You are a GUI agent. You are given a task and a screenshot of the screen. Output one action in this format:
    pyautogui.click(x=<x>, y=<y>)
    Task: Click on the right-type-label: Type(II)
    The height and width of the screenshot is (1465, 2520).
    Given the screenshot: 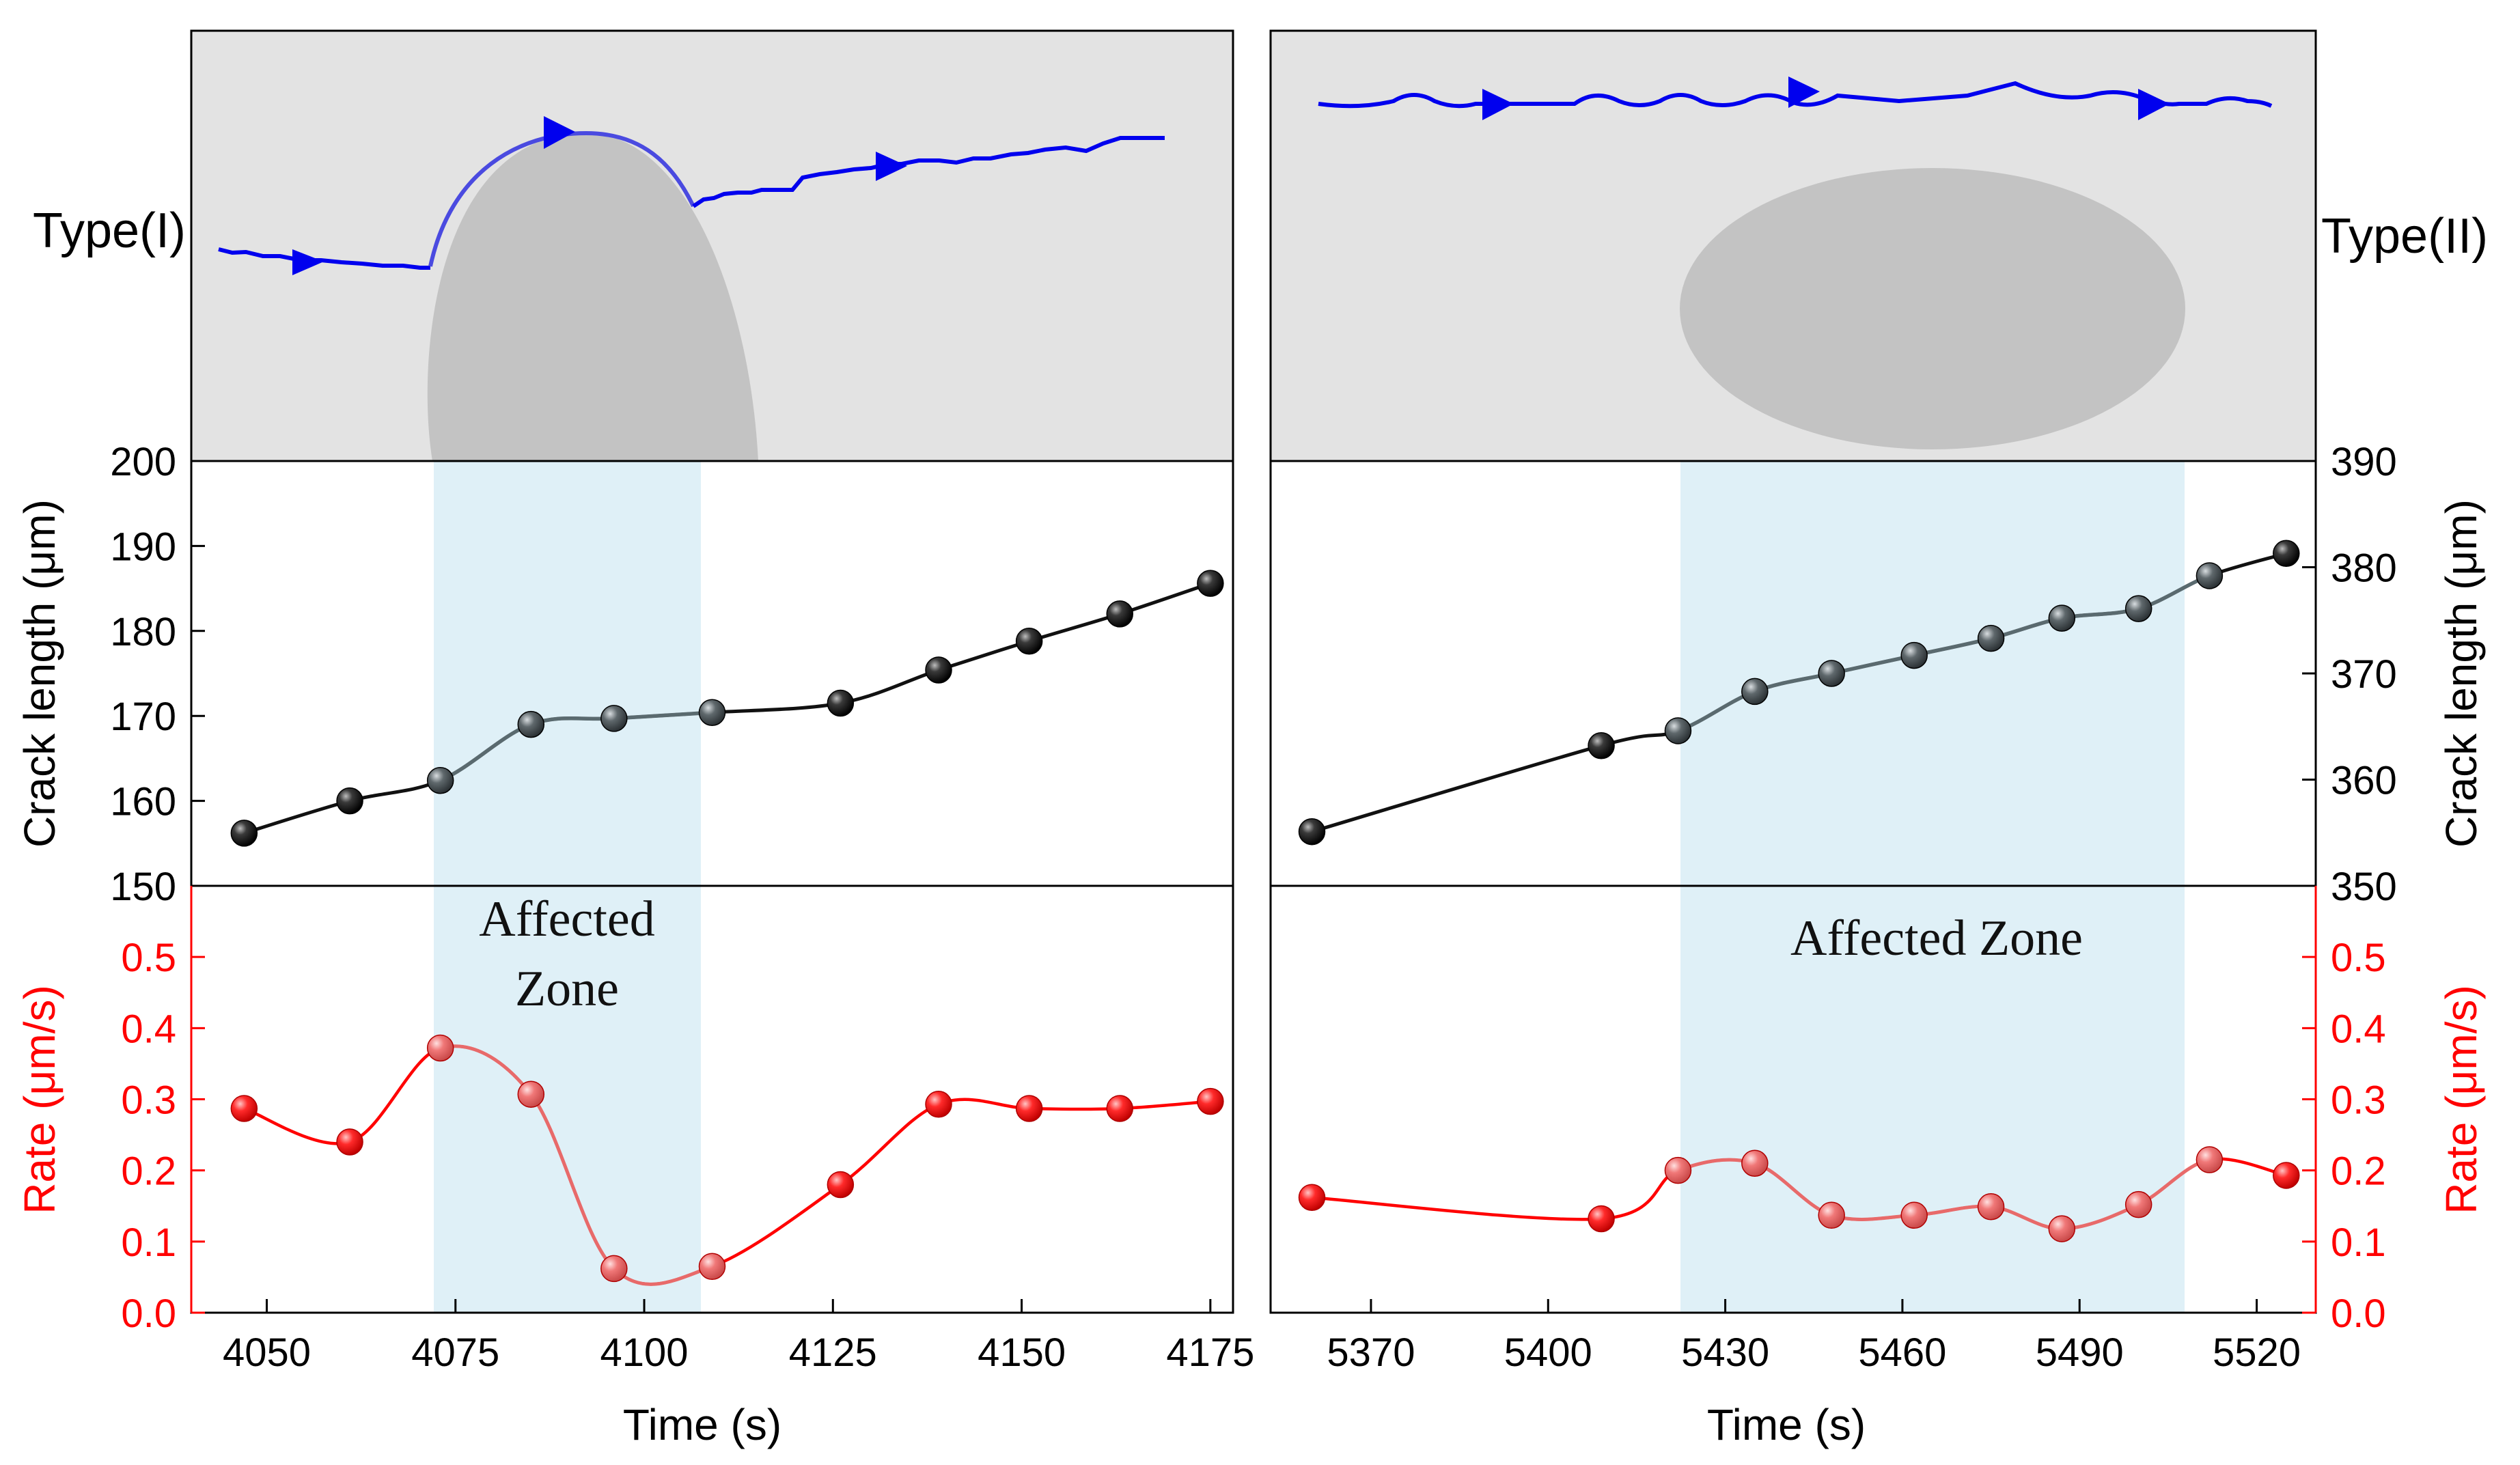 What is the action you would take?
    pyautogui.click(x=2404, y=236)
    